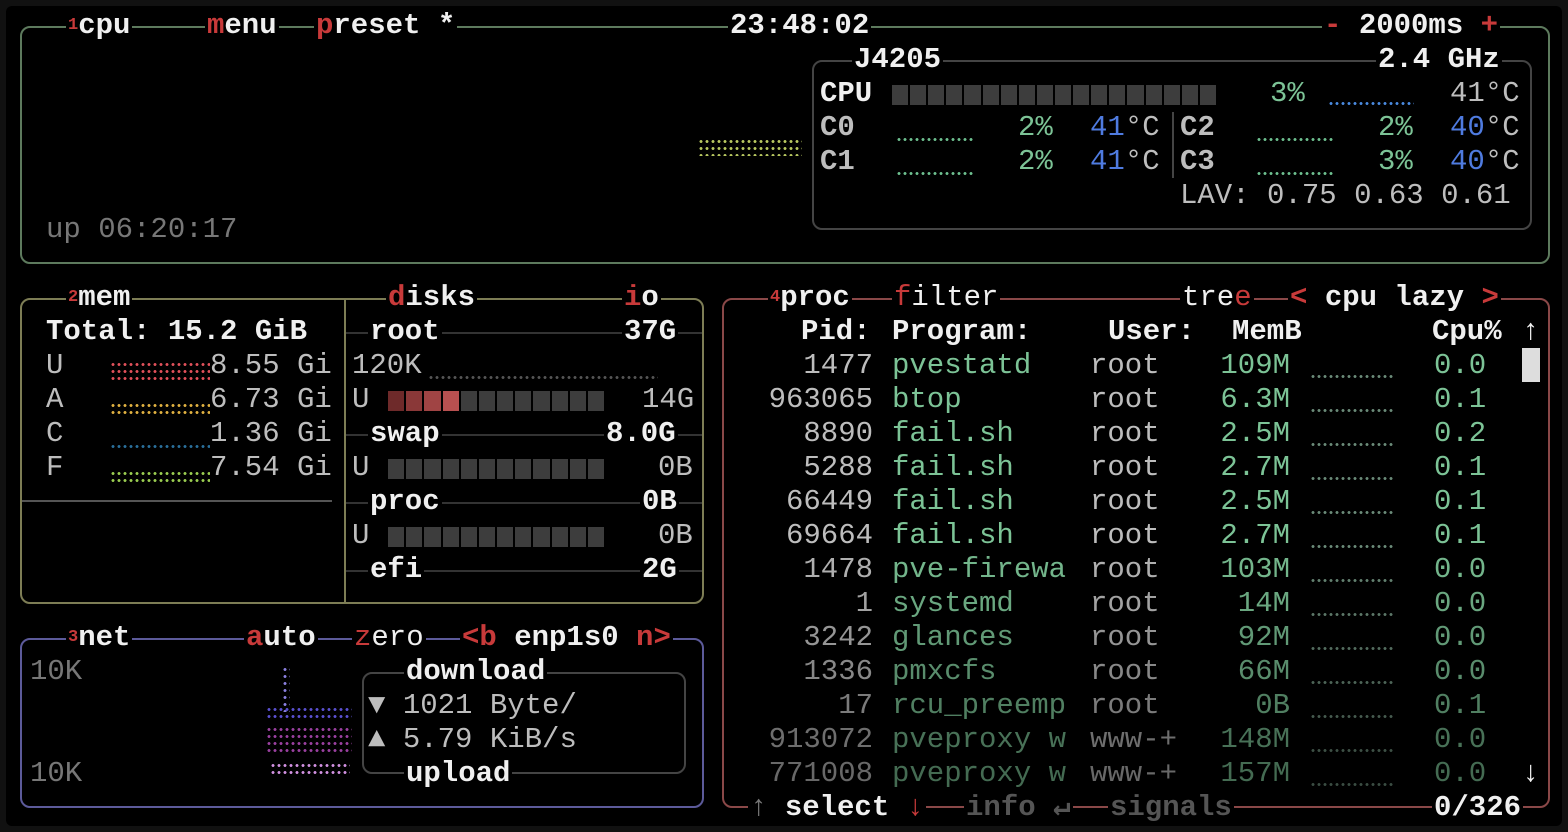  What do you see at coordinates (846, 93) in the screenshot?
I see `cpu-total-label: CPU` at bounding box center [846, 93].